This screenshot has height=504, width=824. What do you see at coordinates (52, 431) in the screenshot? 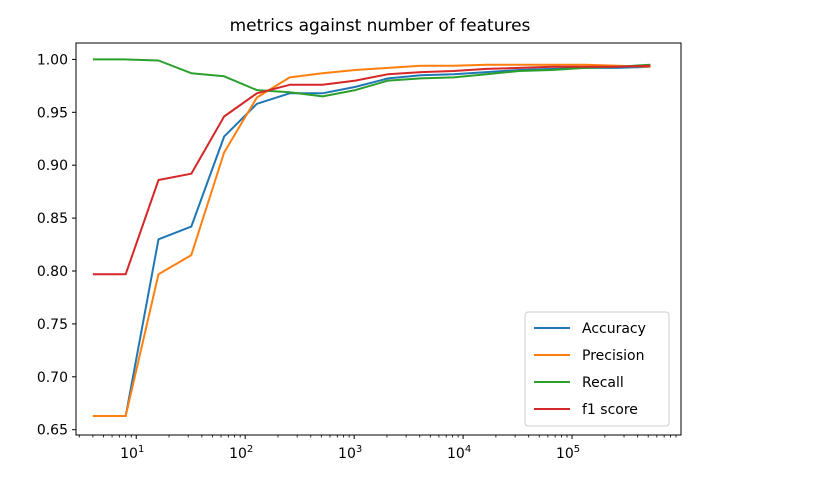
I see `y-tick-label: 0.65` at bounding box center [52, 431].